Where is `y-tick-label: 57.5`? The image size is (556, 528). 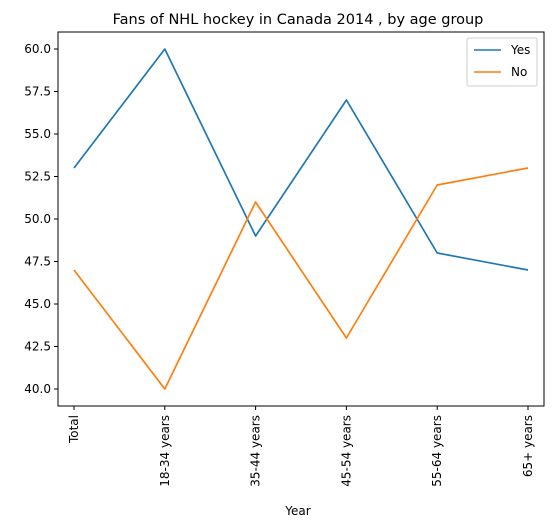 y-tick-label: 57.5 is located at coordinates (37, 92).